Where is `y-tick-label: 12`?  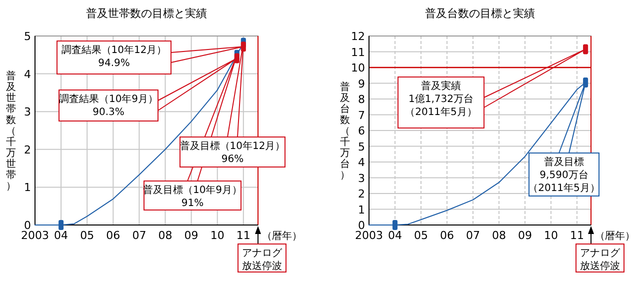 y-tick-label: 12 is located at coordinates (358, 36).